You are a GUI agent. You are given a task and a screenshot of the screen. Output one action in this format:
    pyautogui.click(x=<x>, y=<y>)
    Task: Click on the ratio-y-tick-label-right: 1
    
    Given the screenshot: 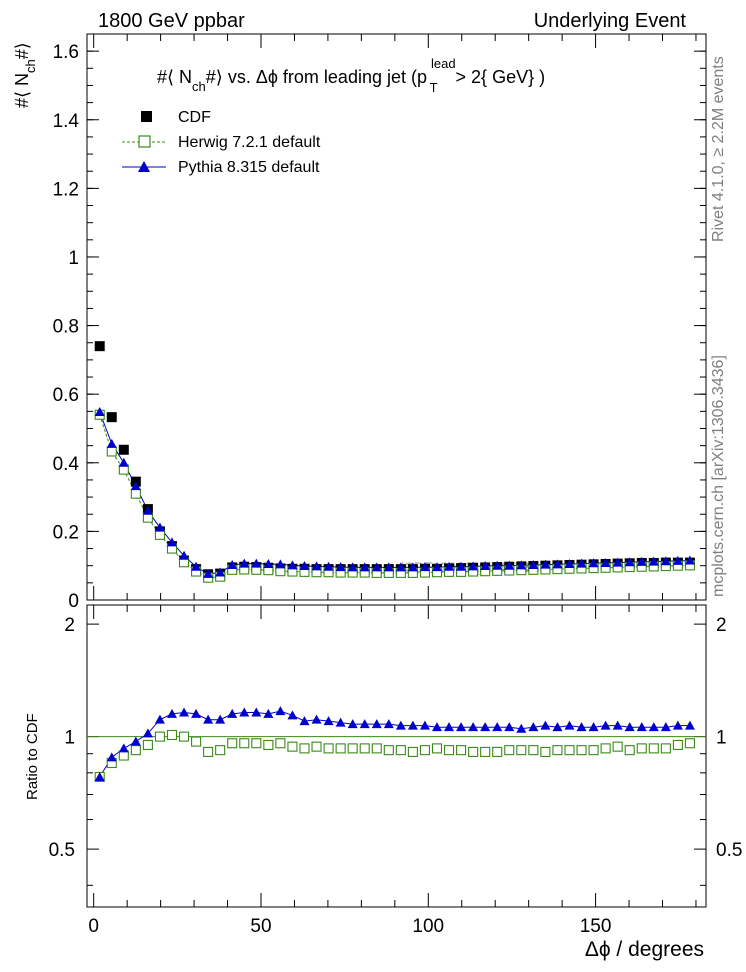 What is the action you would take?
    pyautogui.click(x=721, y=738)
    